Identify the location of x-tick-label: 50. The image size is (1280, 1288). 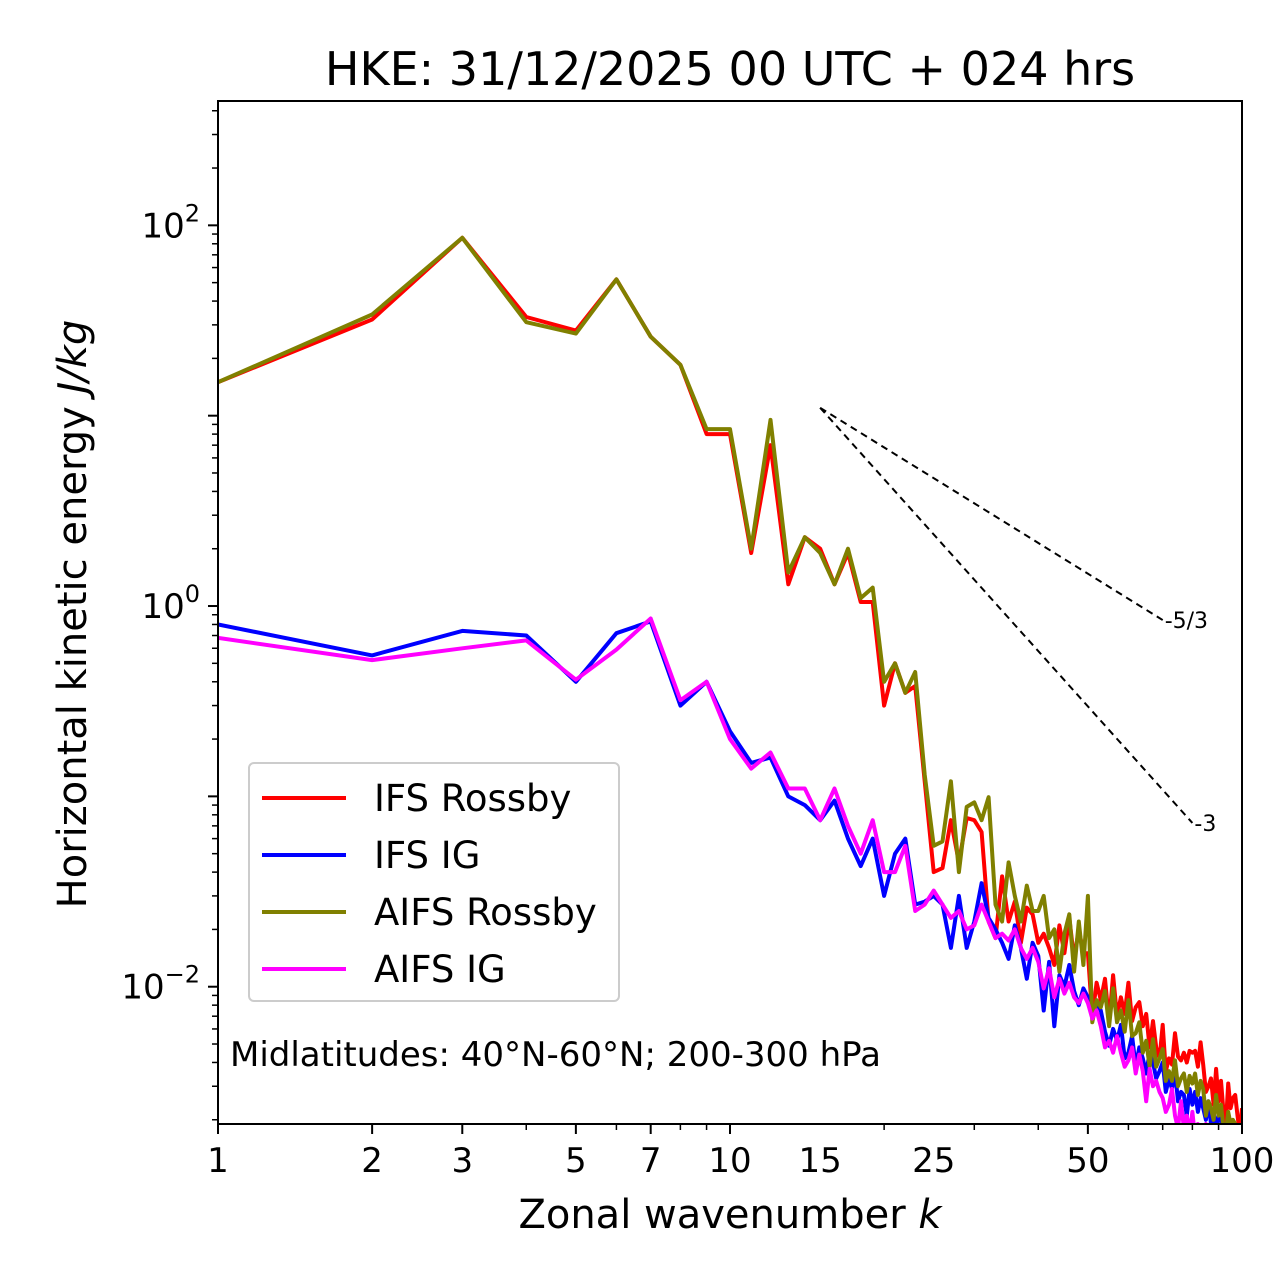
(1087, 1161).